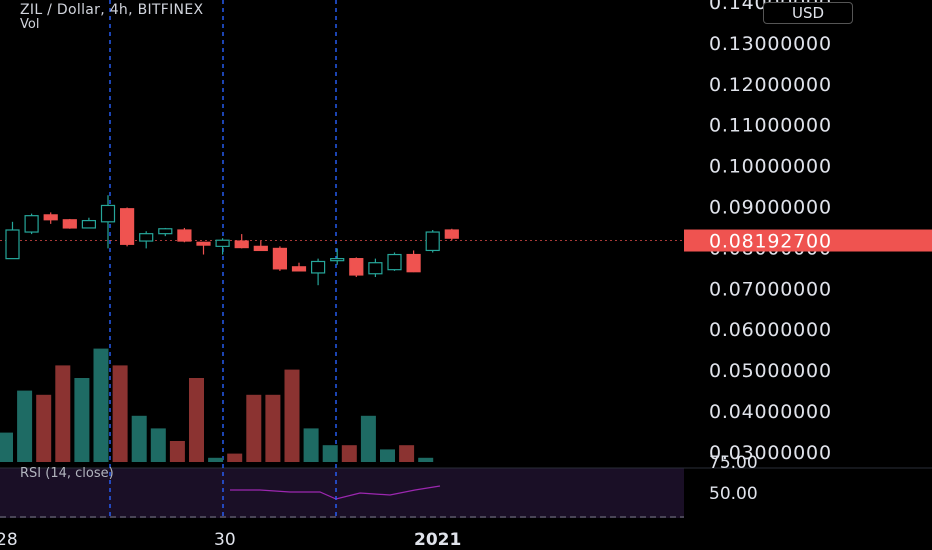  I want to click on price-tick-label: 0.11000000, so click(770, 126).